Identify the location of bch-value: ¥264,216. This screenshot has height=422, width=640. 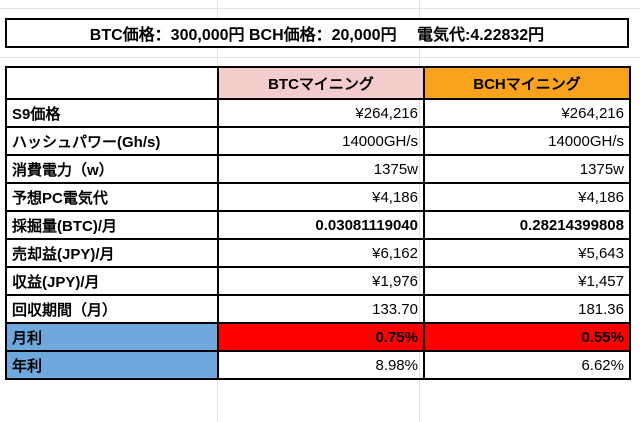
(527, 113).